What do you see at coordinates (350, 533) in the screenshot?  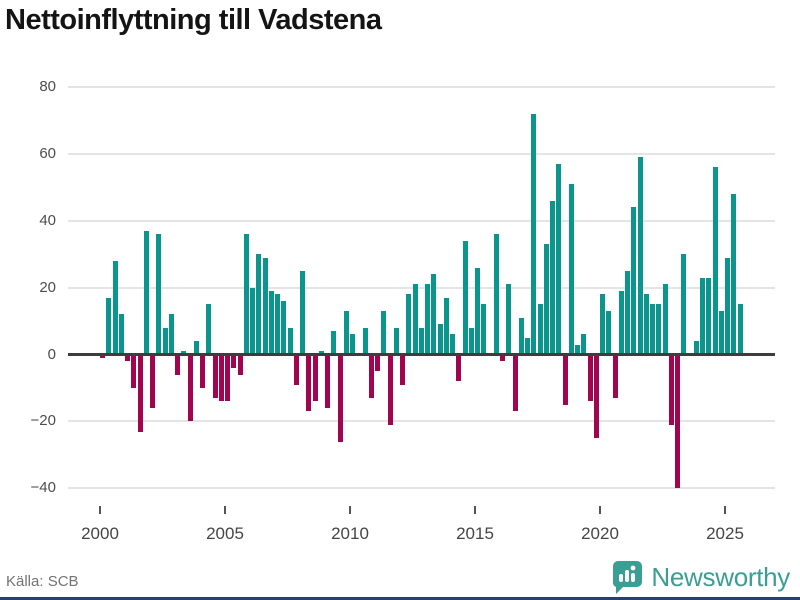 I see `x-axis-year-label: 2010` at bounding box center [350, 533].